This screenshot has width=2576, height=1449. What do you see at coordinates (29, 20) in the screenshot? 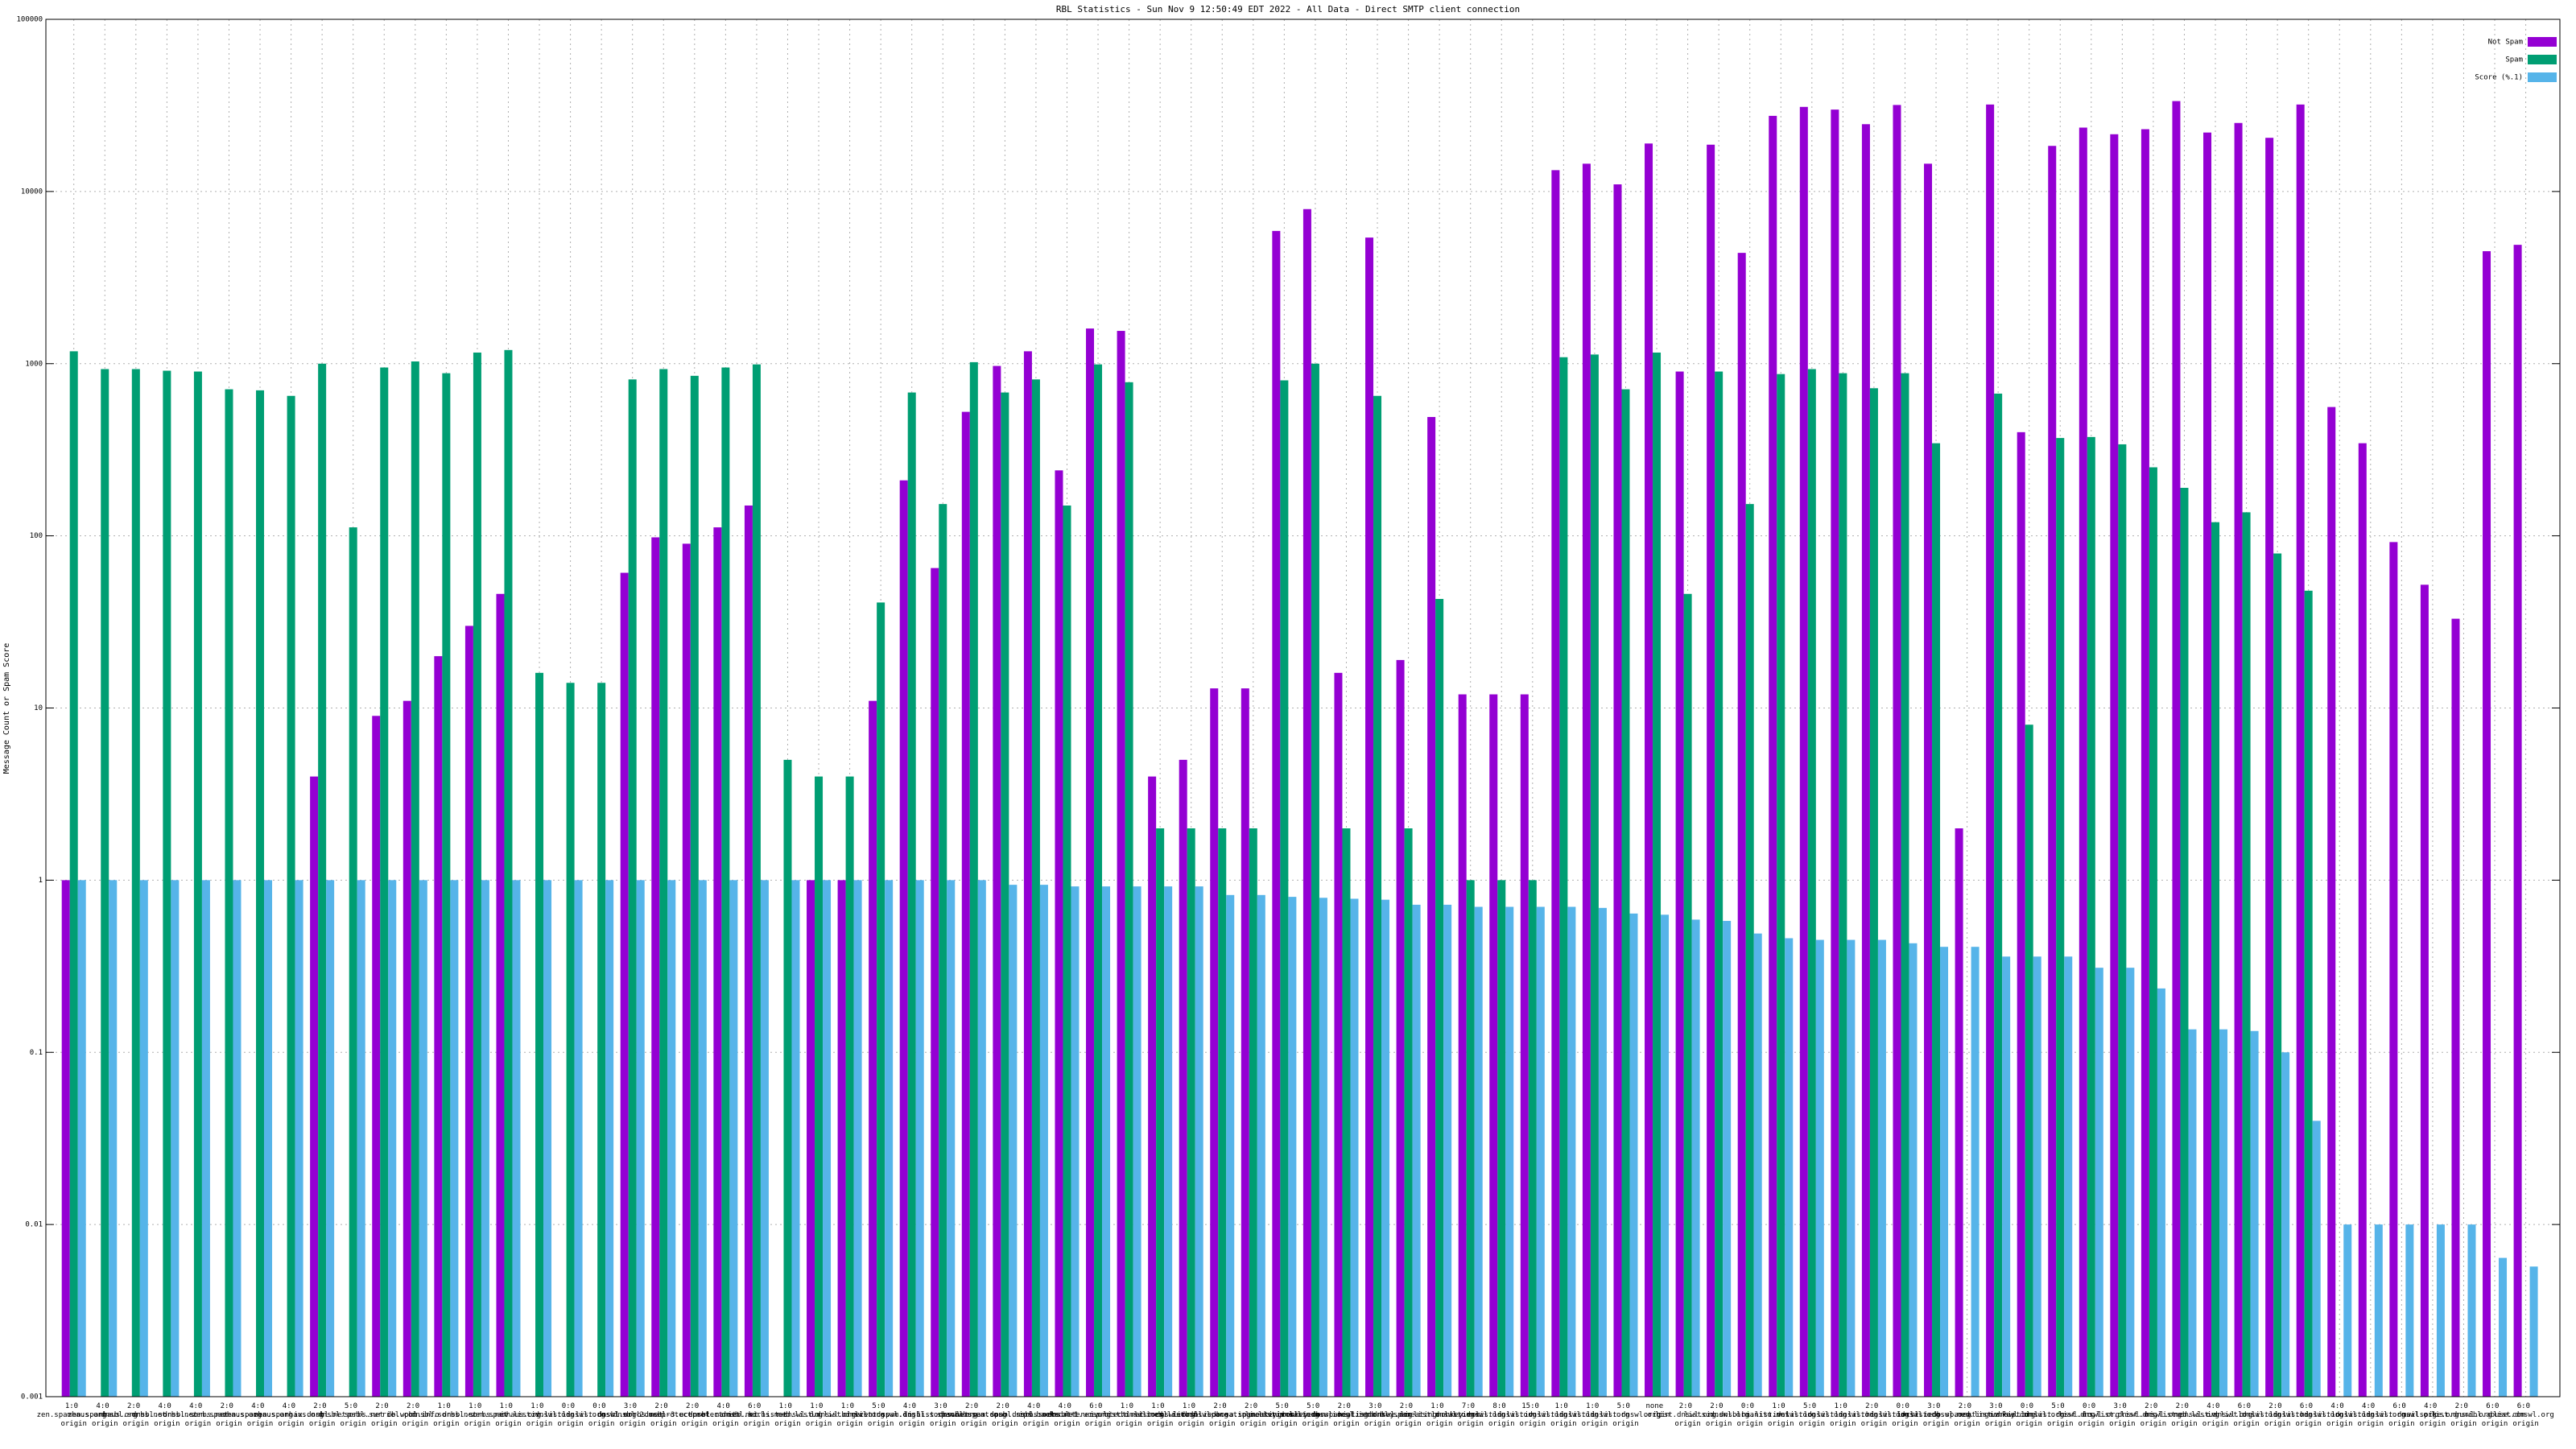
I see `y-tick-label: 100000` at bounding box center [29, 20].